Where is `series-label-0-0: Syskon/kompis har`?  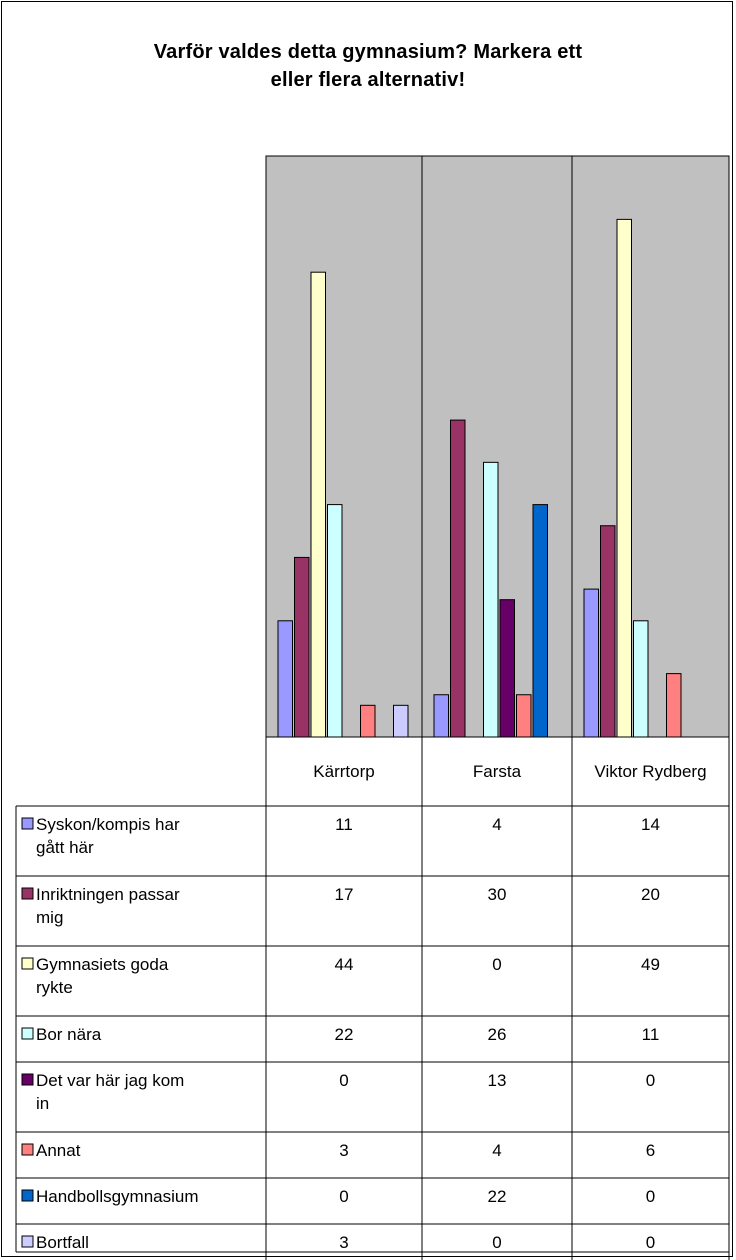
series-label-0-0: Syskon/kompis har is located at coordinates (108, 824).